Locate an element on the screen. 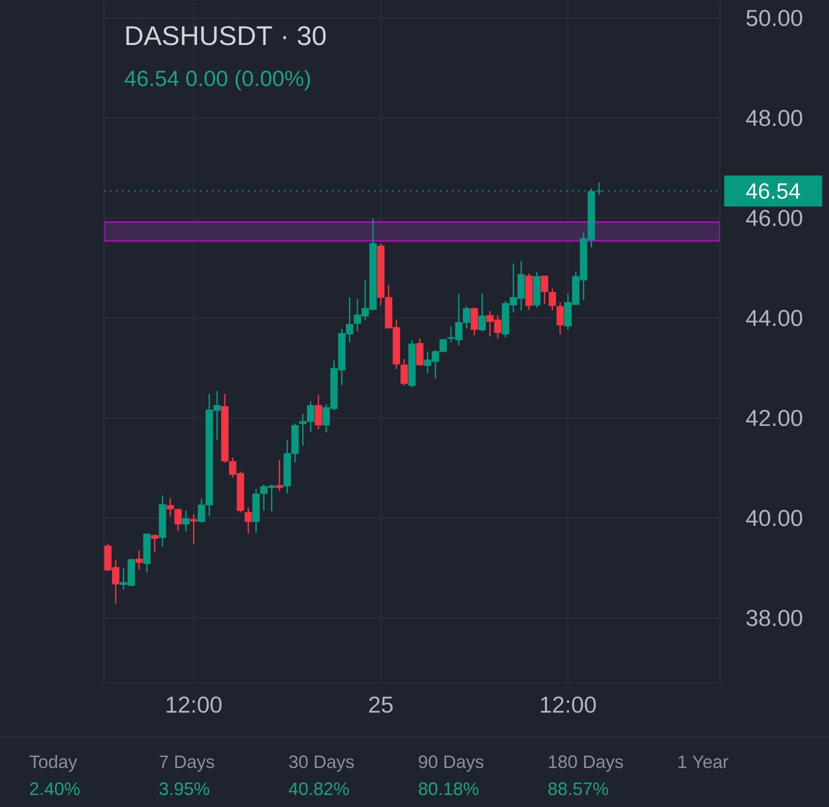 The image size is (829, 807). y-tick-label: 44.00 is located at coordinates (774, 318).